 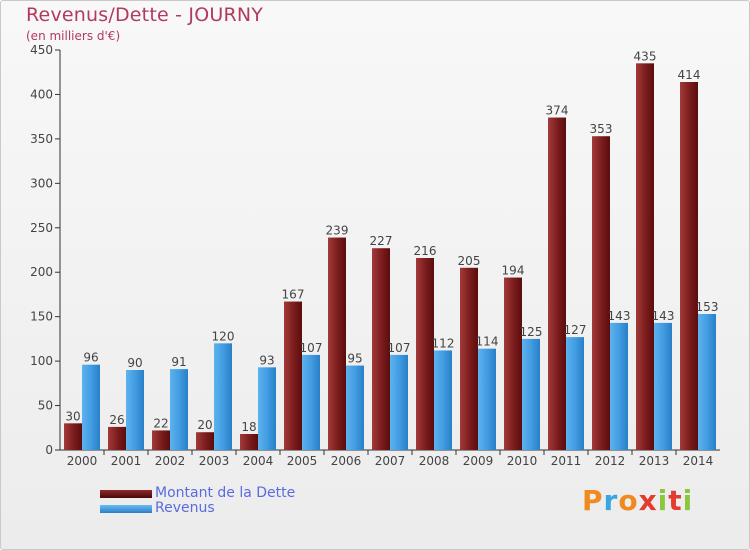 What do you see at coordinates (126, 509) in the screenshot?
I see `legend-swatch-revenus` at bounding box center [126, 509].